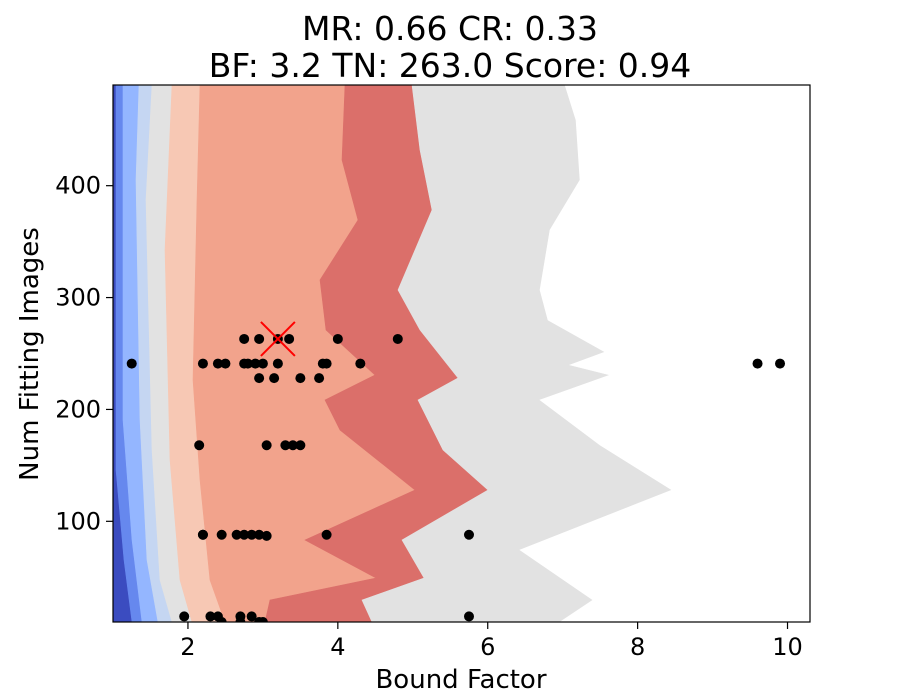 The image size is (900, 700). Describe the element at coordinates (84, 353) in the screenshot. I see `y-axis: 100 200 300 400` at that location.